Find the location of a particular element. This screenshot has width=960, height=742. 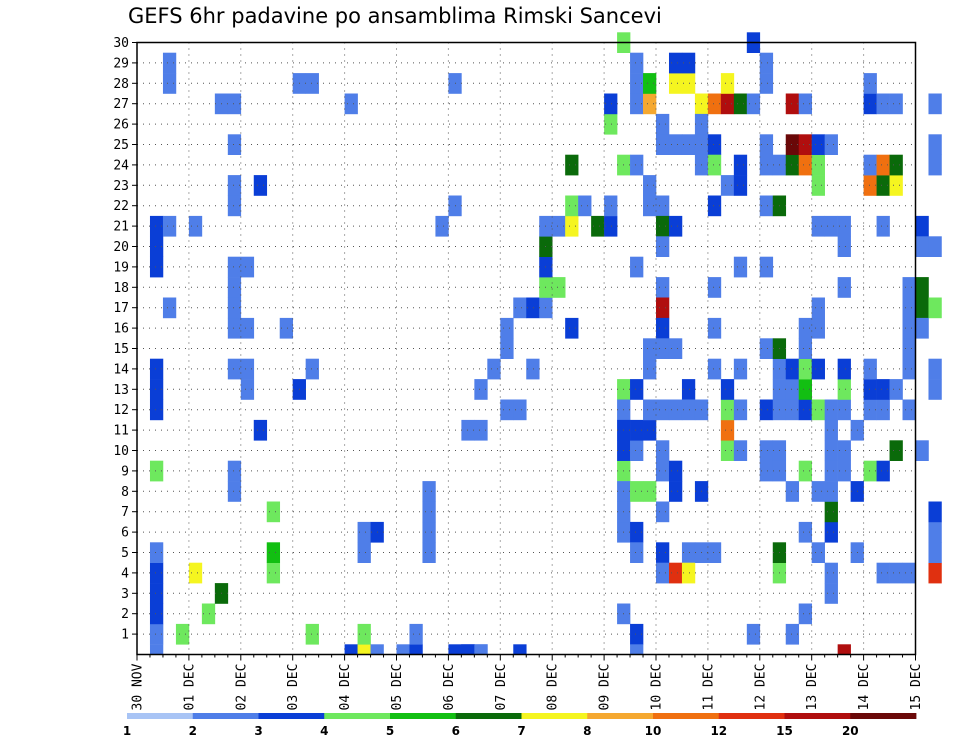

y-tick-label: 6 is located at coordinates (125, 533).